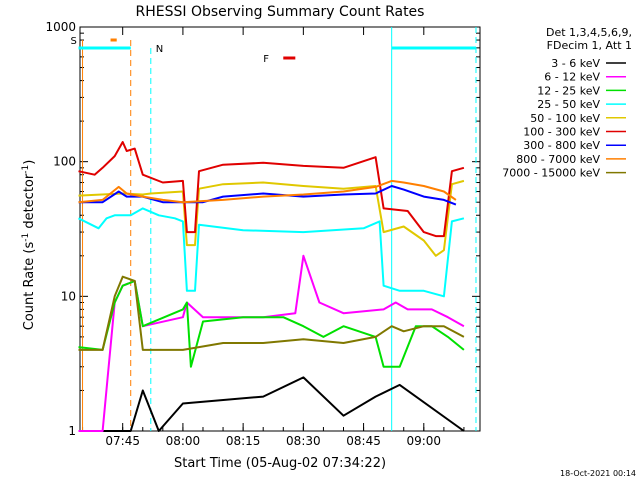 The image size is (640, 480). I want to click on x-tick-label: 08:15, so click(243, 441).